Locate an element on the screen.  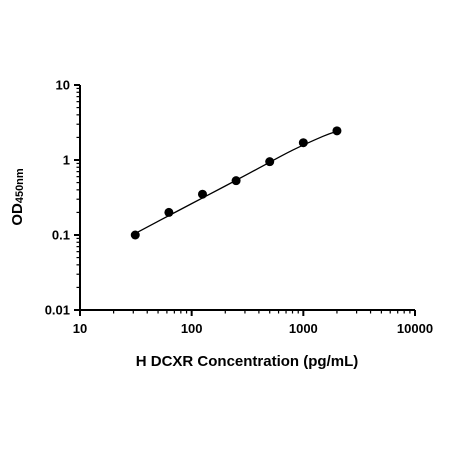
x-tick-label: 1000 is located at coordinates (303, 328).